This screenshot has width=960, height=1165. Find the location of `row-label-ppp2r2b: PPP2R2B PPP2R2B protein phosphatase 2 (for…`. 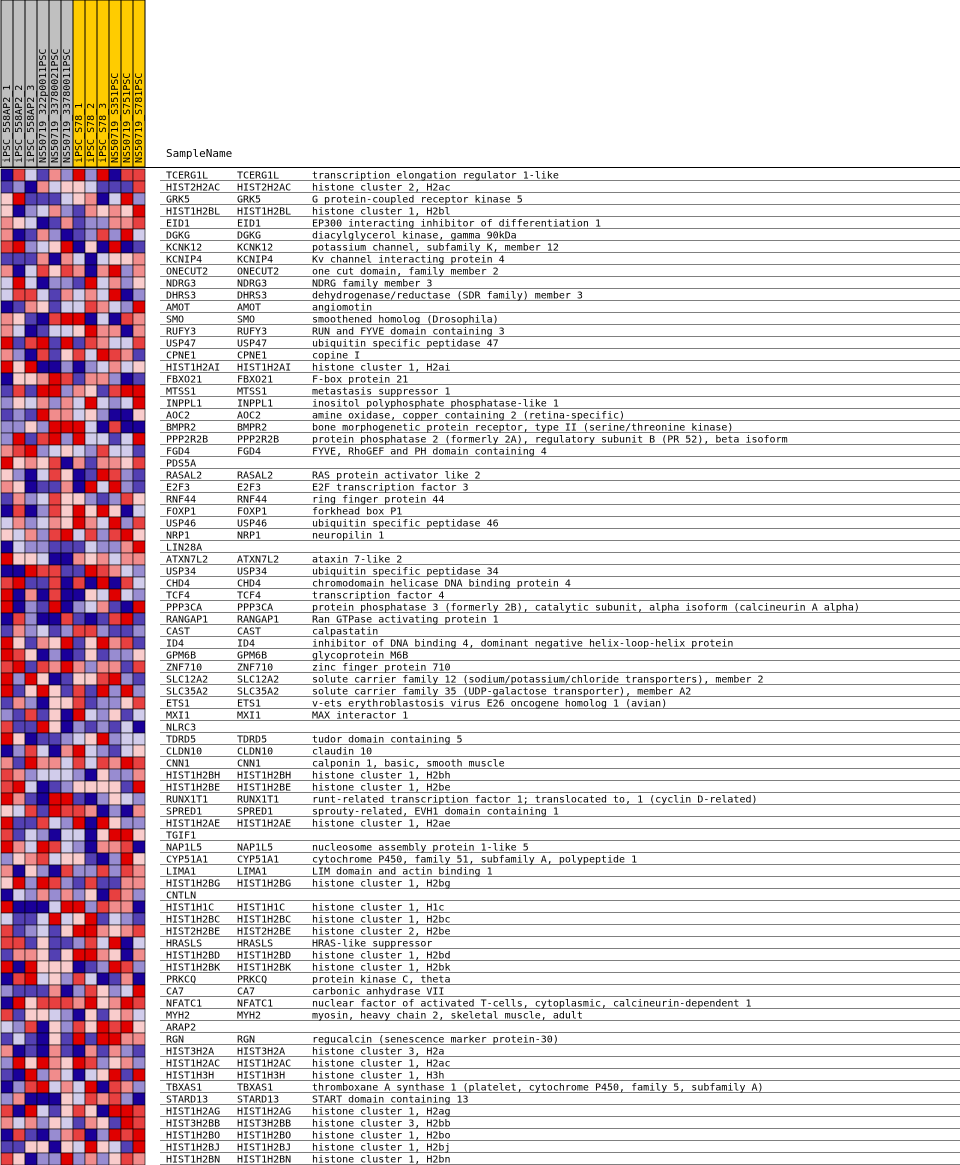

row-label-ppp2r2b: PPP2R2B PPP2R2B protein phosphatase 2 (for… is located at coordinates (477, 440).